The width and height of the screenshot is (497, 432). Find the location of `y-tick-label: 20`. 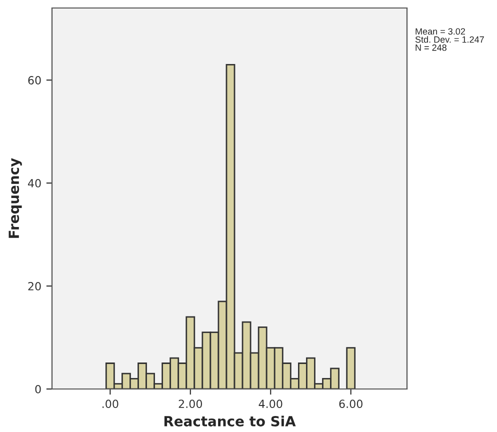

y-tick-label: 20 is located at coordinates (34, 286).